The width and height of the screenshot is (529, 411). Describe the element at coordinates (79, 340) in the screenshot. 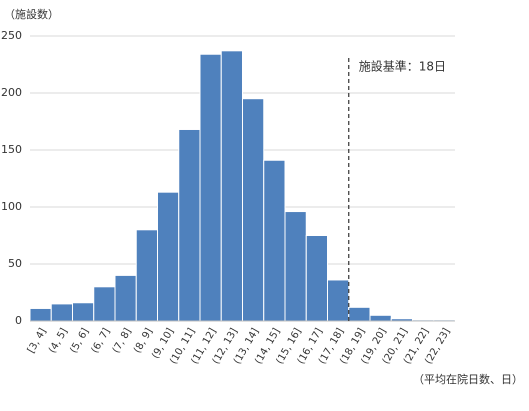

I see `x-tick-label: (5, 6]` at that location.